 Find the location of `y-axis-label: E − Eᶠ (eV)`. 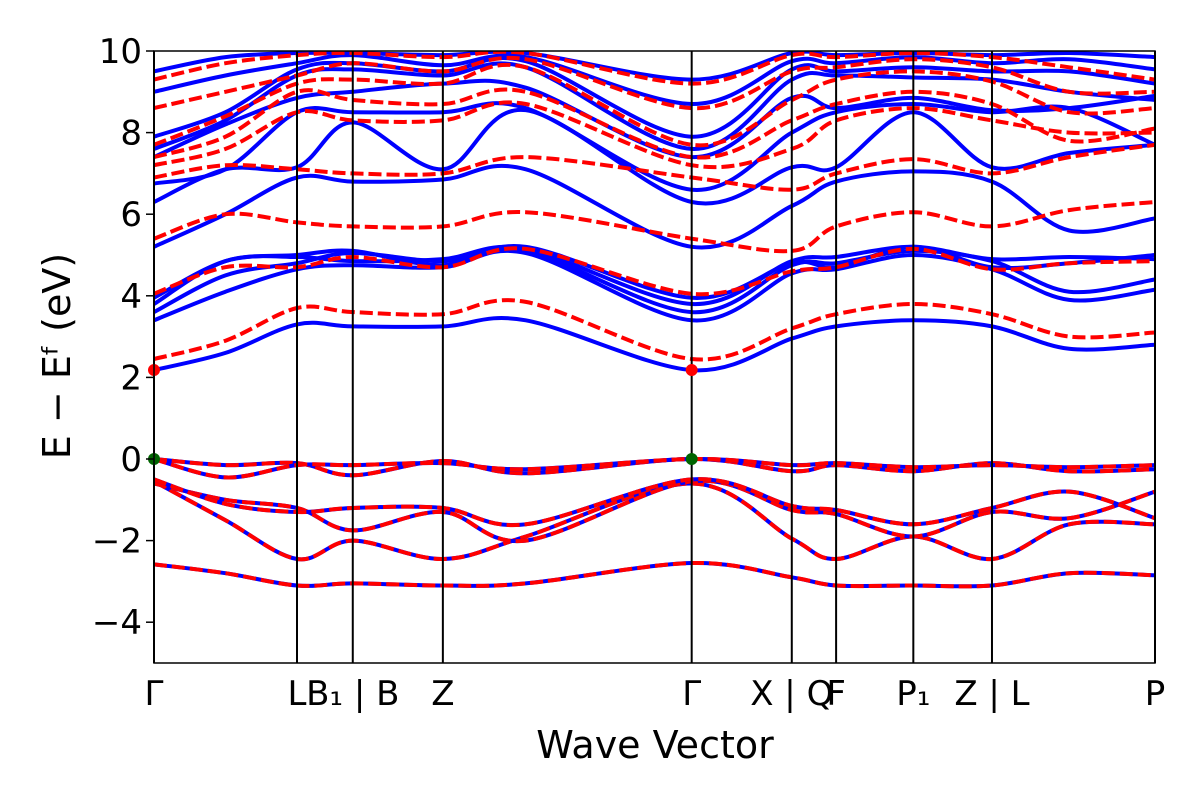

y-axis-label: E − Eᶠ (eV) is located at coordinates (57, 356).